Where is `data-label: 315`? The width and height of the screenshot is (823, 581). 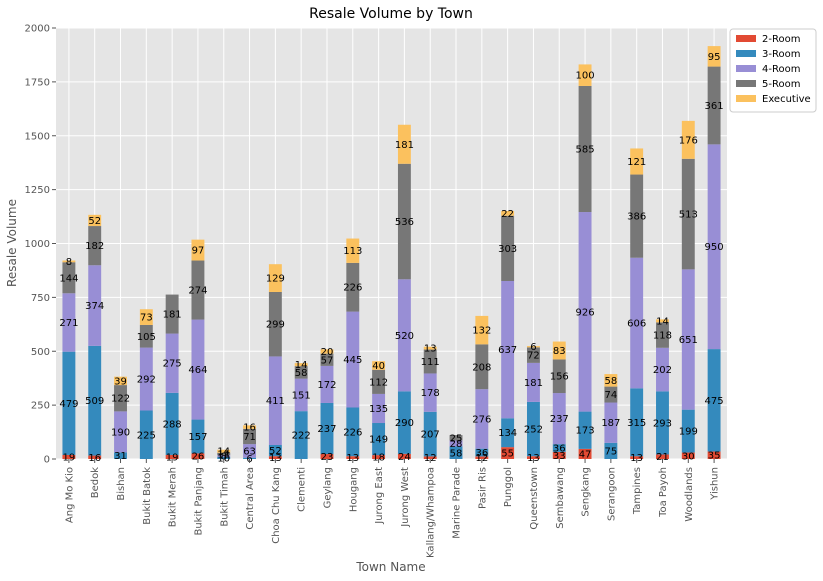
data-label: 315 is located at coordinates (636, 423).